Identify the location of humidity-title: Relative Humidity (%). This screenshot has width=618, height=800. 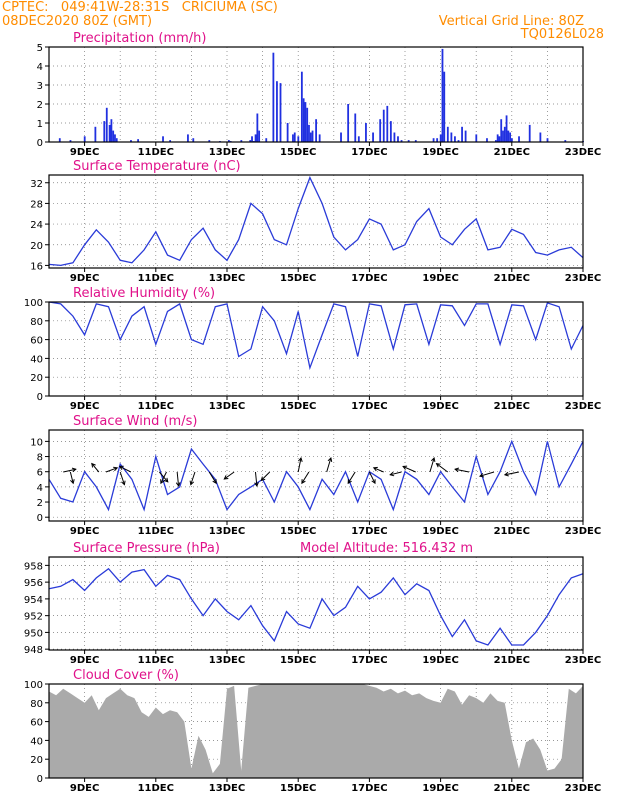
(144, 293).